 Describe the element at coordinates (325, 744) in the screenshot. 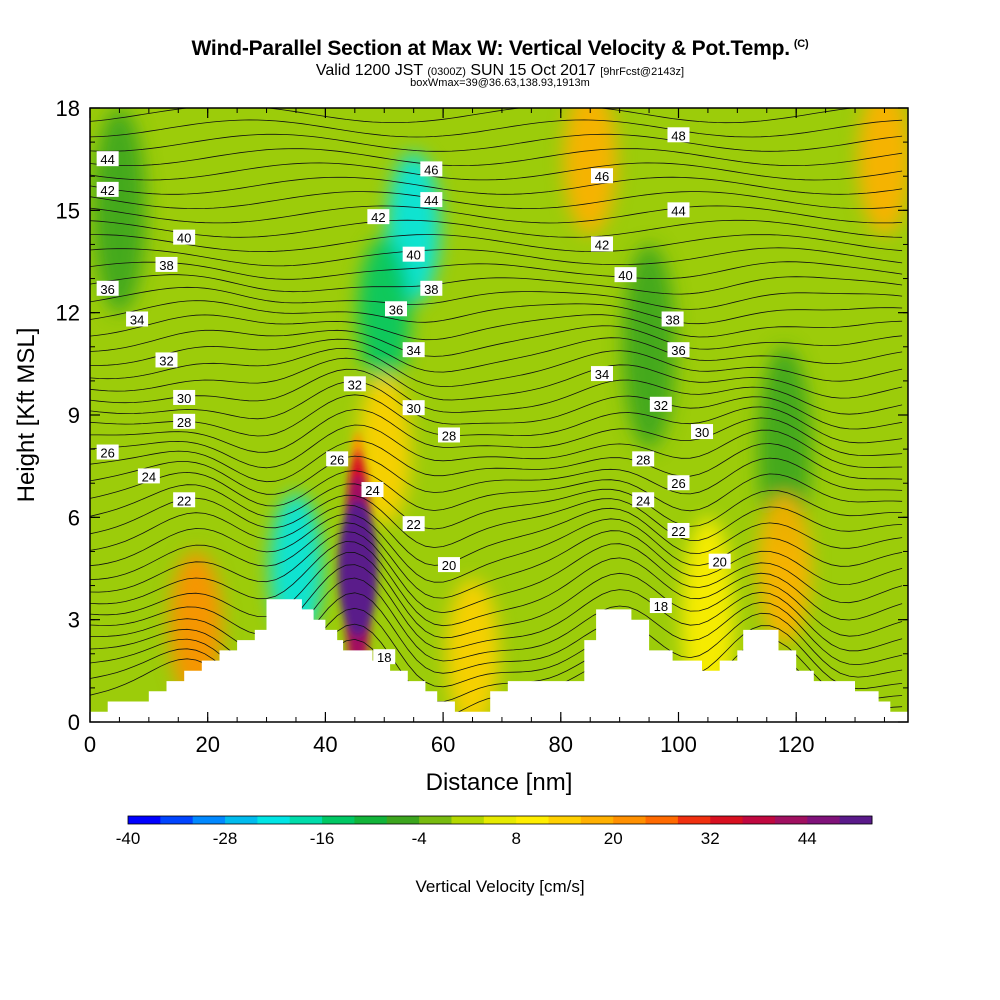

I see `x-tick-label: 40` at that location.